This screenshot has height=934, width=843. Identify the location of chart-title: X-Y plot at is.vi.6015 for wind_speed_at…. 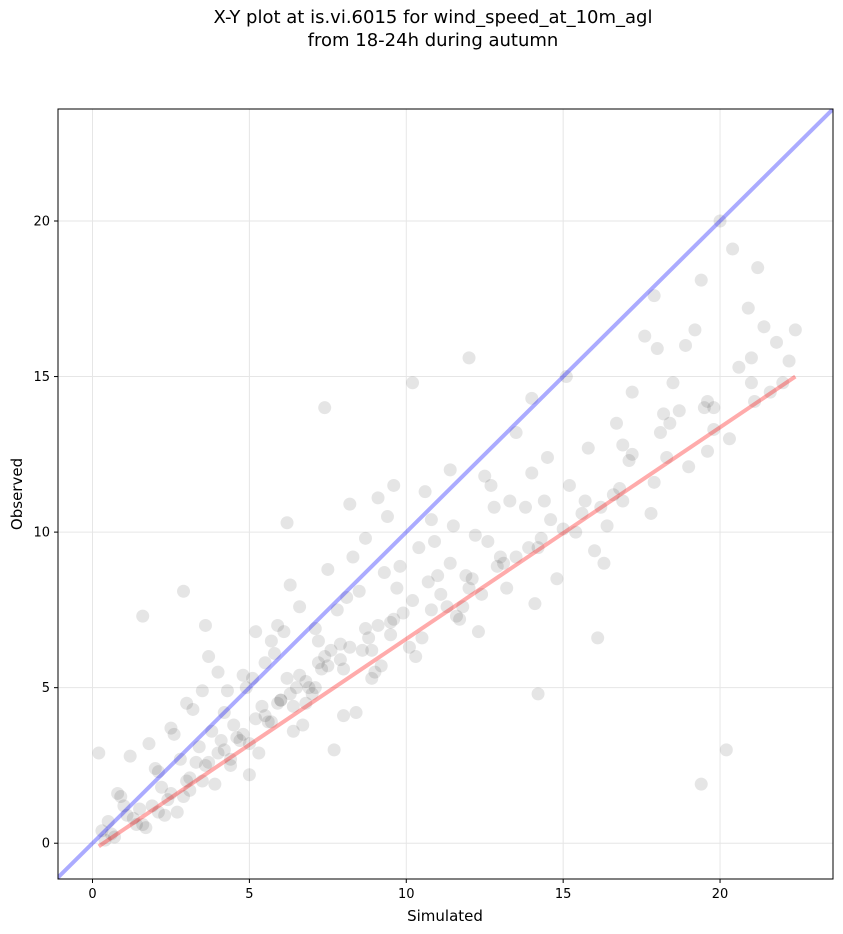
(421, 29).